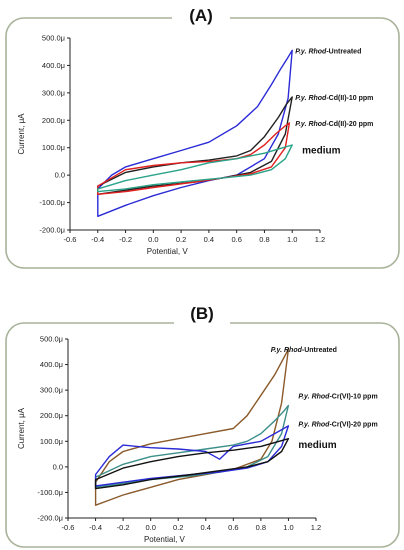  What do you see at coordinates (337, 396) in the screenshot?
I see `series-label-2: P.y. Rhod-Cr(VI)-10 ppm` at bounding box center [337, 396].